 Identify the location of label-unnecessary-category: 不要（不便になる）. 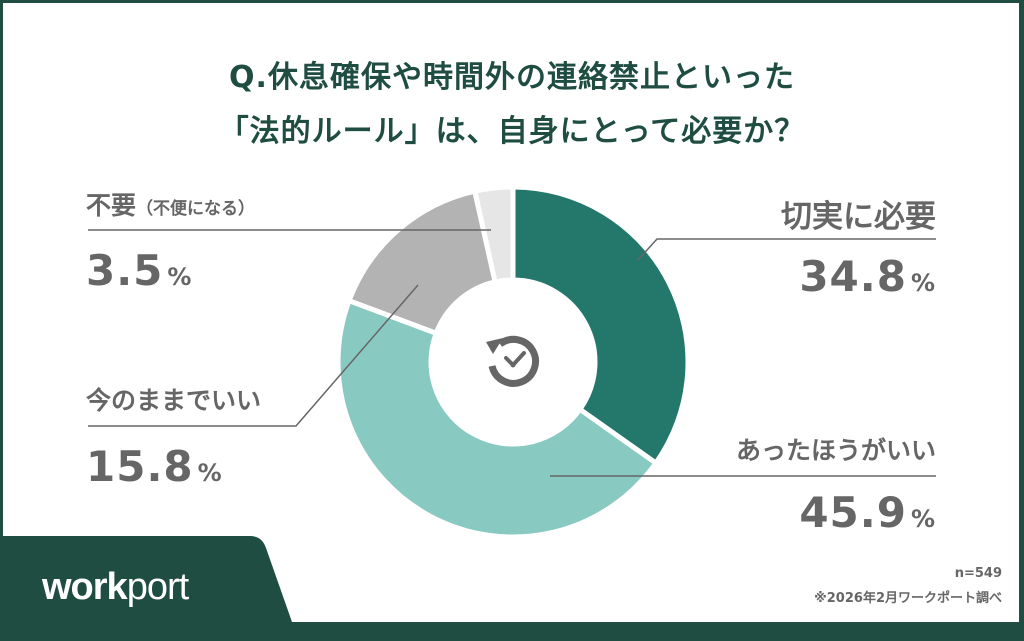
(170, 204).